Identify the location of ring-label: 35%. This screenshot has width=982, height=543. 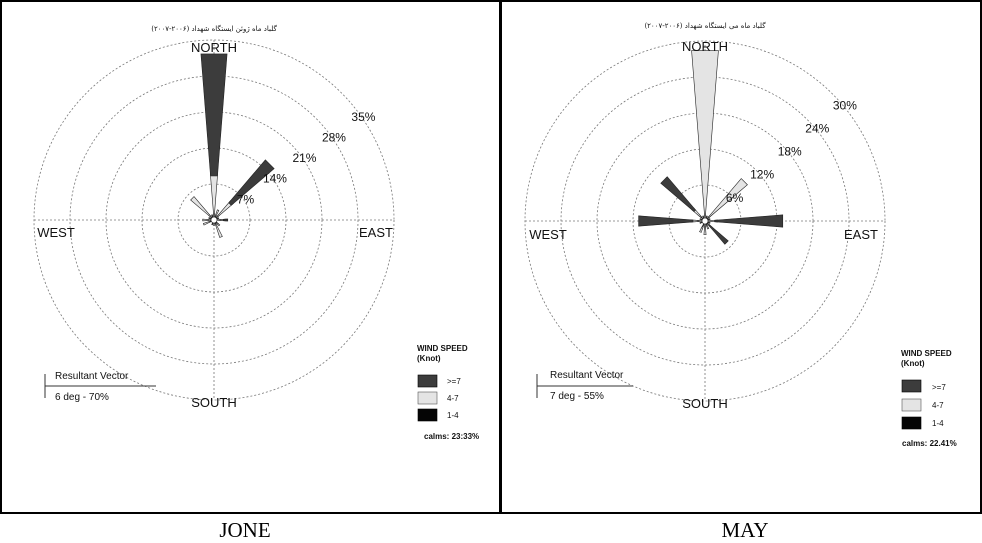
(363, 117).